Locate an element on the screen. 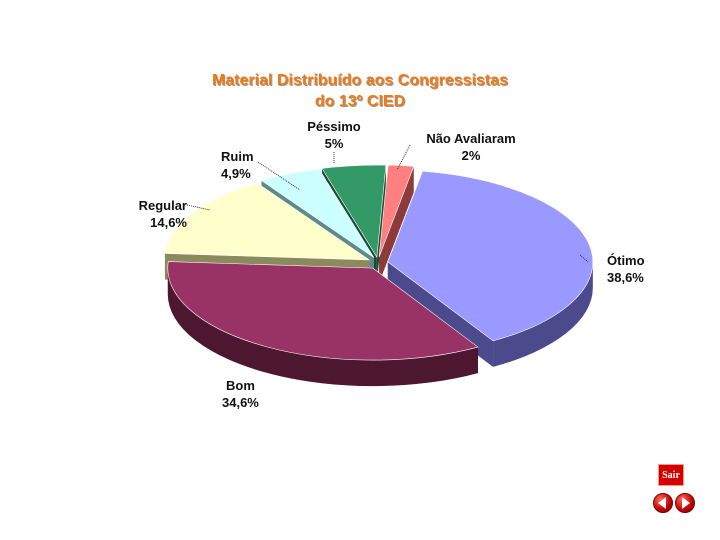  right-arrow-icon is located at coordinates (686, 503).